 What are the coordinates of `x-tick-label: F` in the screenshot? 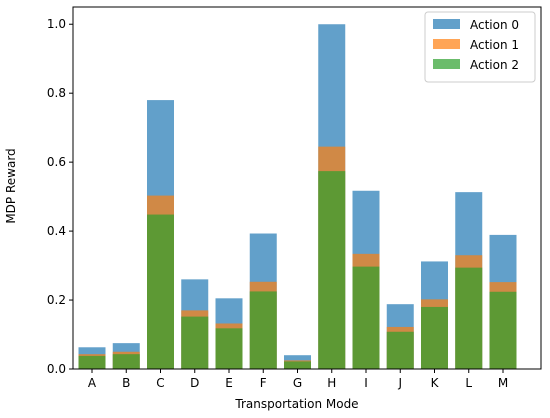 It's located at (263, 383).